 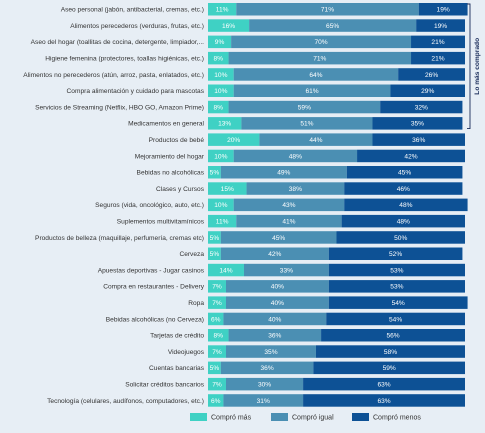 What do you see at coordinates (288, 205) in the screenshot?
I see `segment-value-label: 43%` at bounding box center [288, 205].